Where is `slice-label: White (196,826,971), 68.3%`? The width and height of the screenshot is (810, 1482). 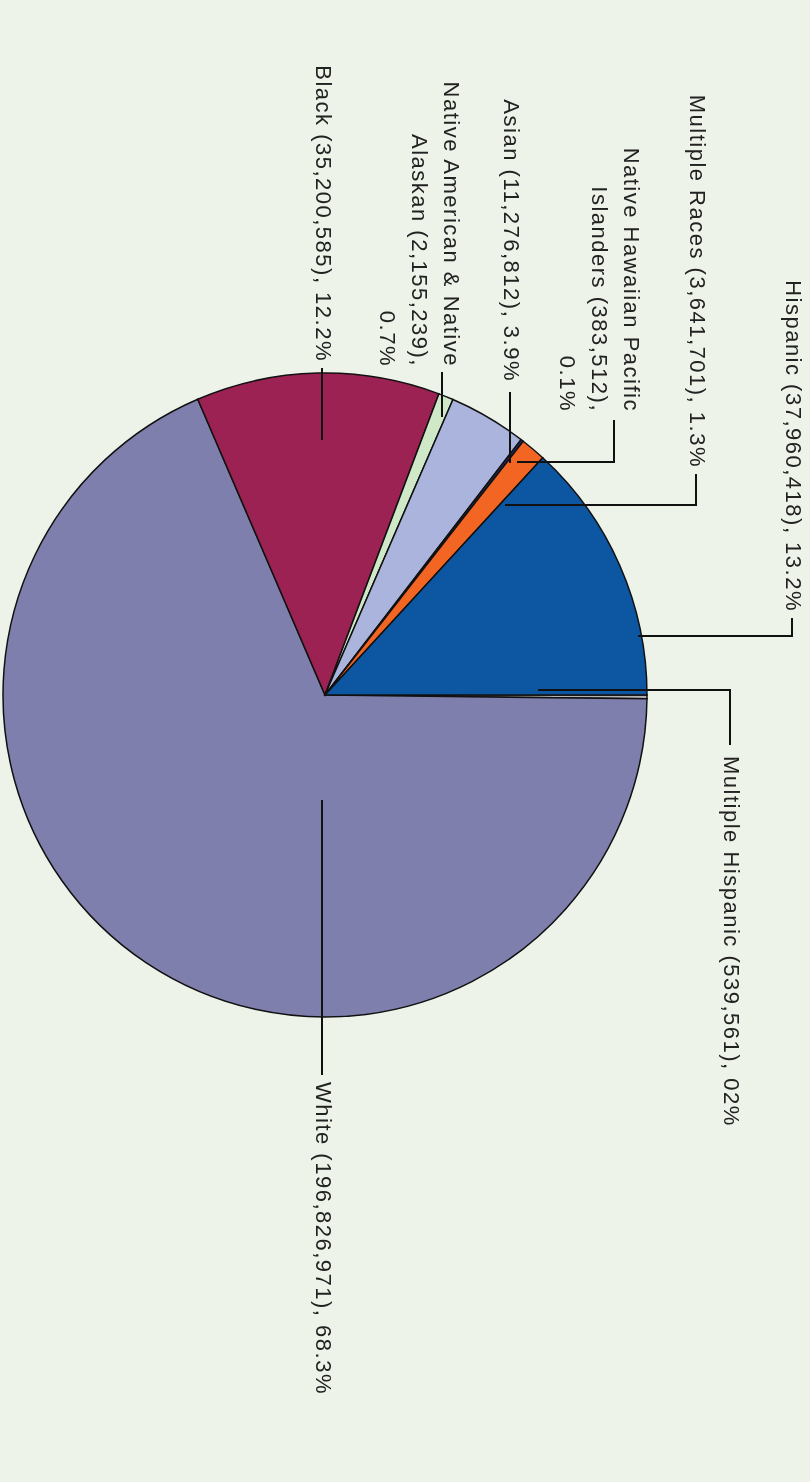
slice-label: White (196,826,971), 68.3% is located at coordinates (324, 1238).